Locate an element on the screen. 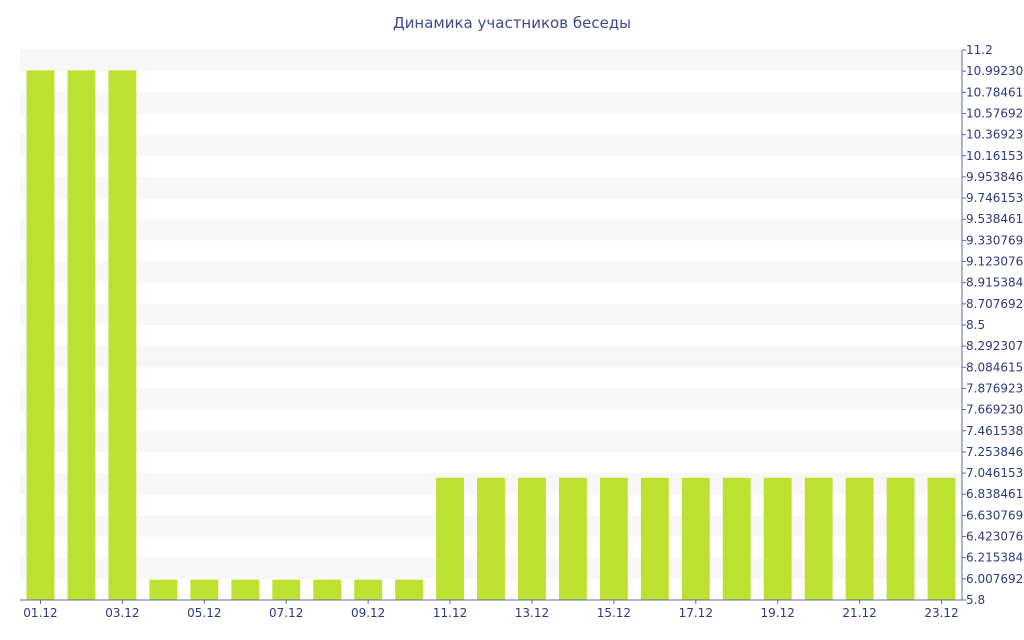  y-tick-label: 6.423076 is located at coordinates (994, 537).